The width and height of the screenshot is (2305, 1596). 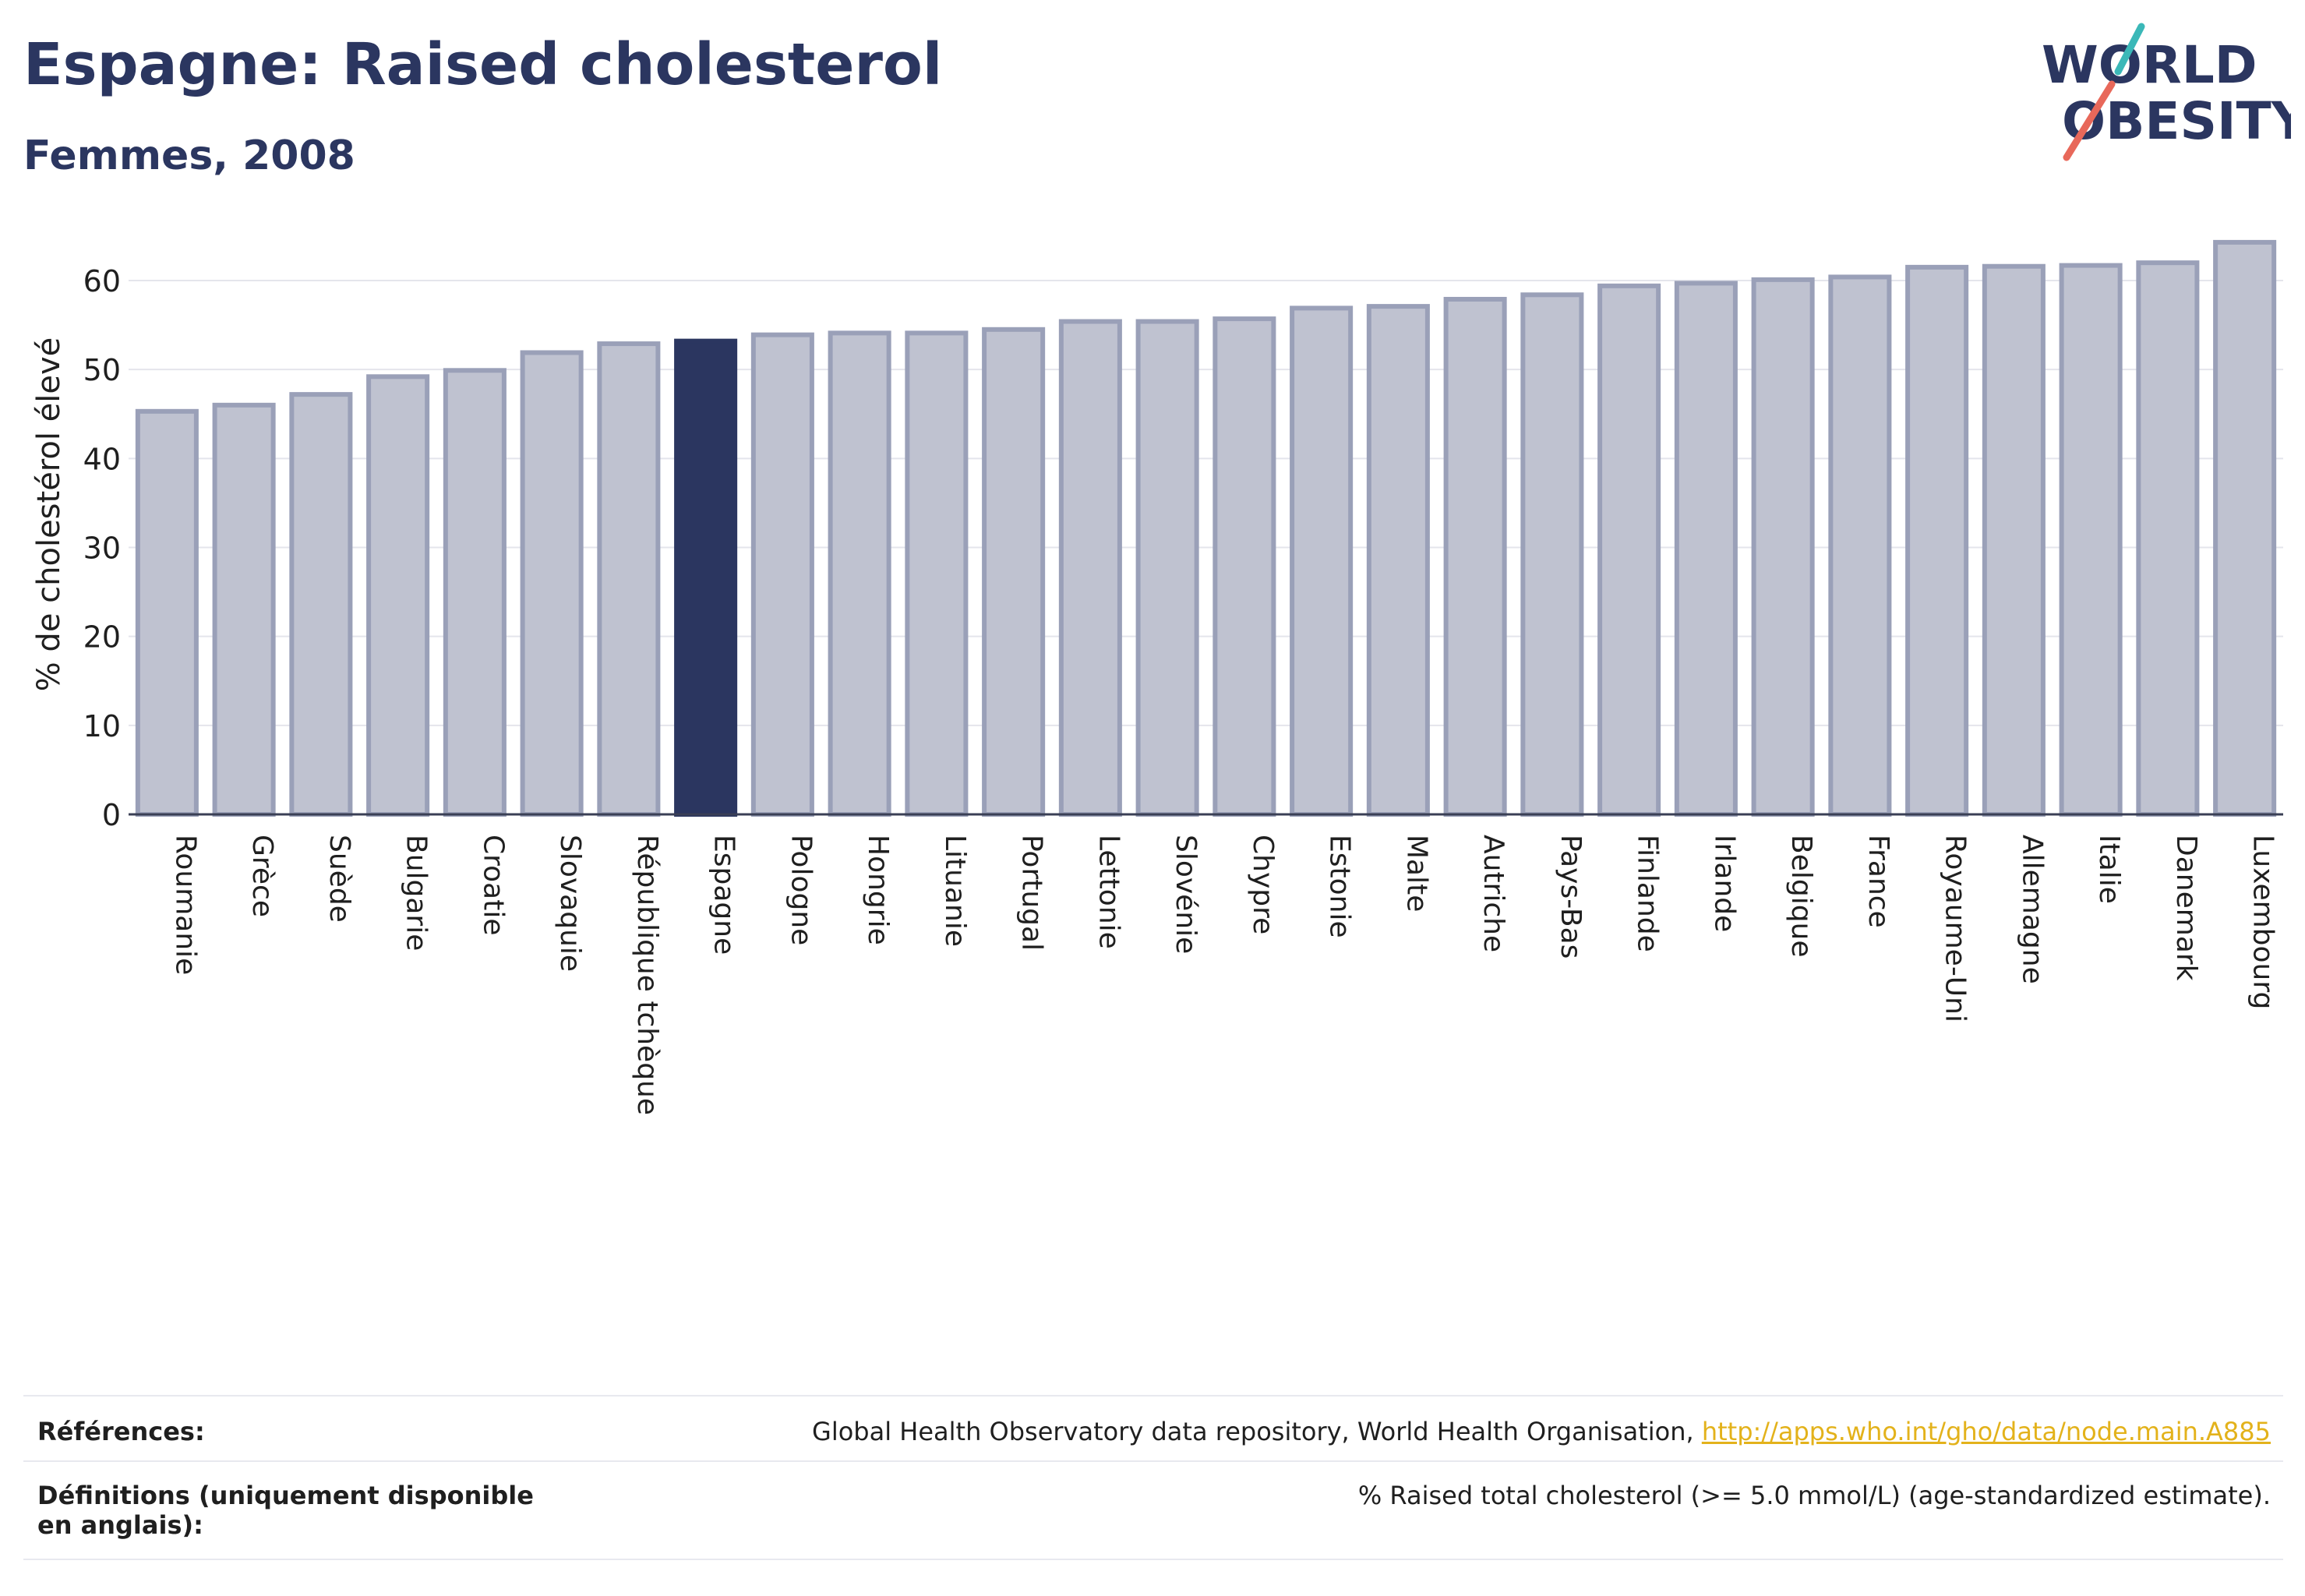 What do you see at coordinates (1648, 893) in the screenshot?
I see `x-tick-label: Finlande` at bounding box center [1648, 893].